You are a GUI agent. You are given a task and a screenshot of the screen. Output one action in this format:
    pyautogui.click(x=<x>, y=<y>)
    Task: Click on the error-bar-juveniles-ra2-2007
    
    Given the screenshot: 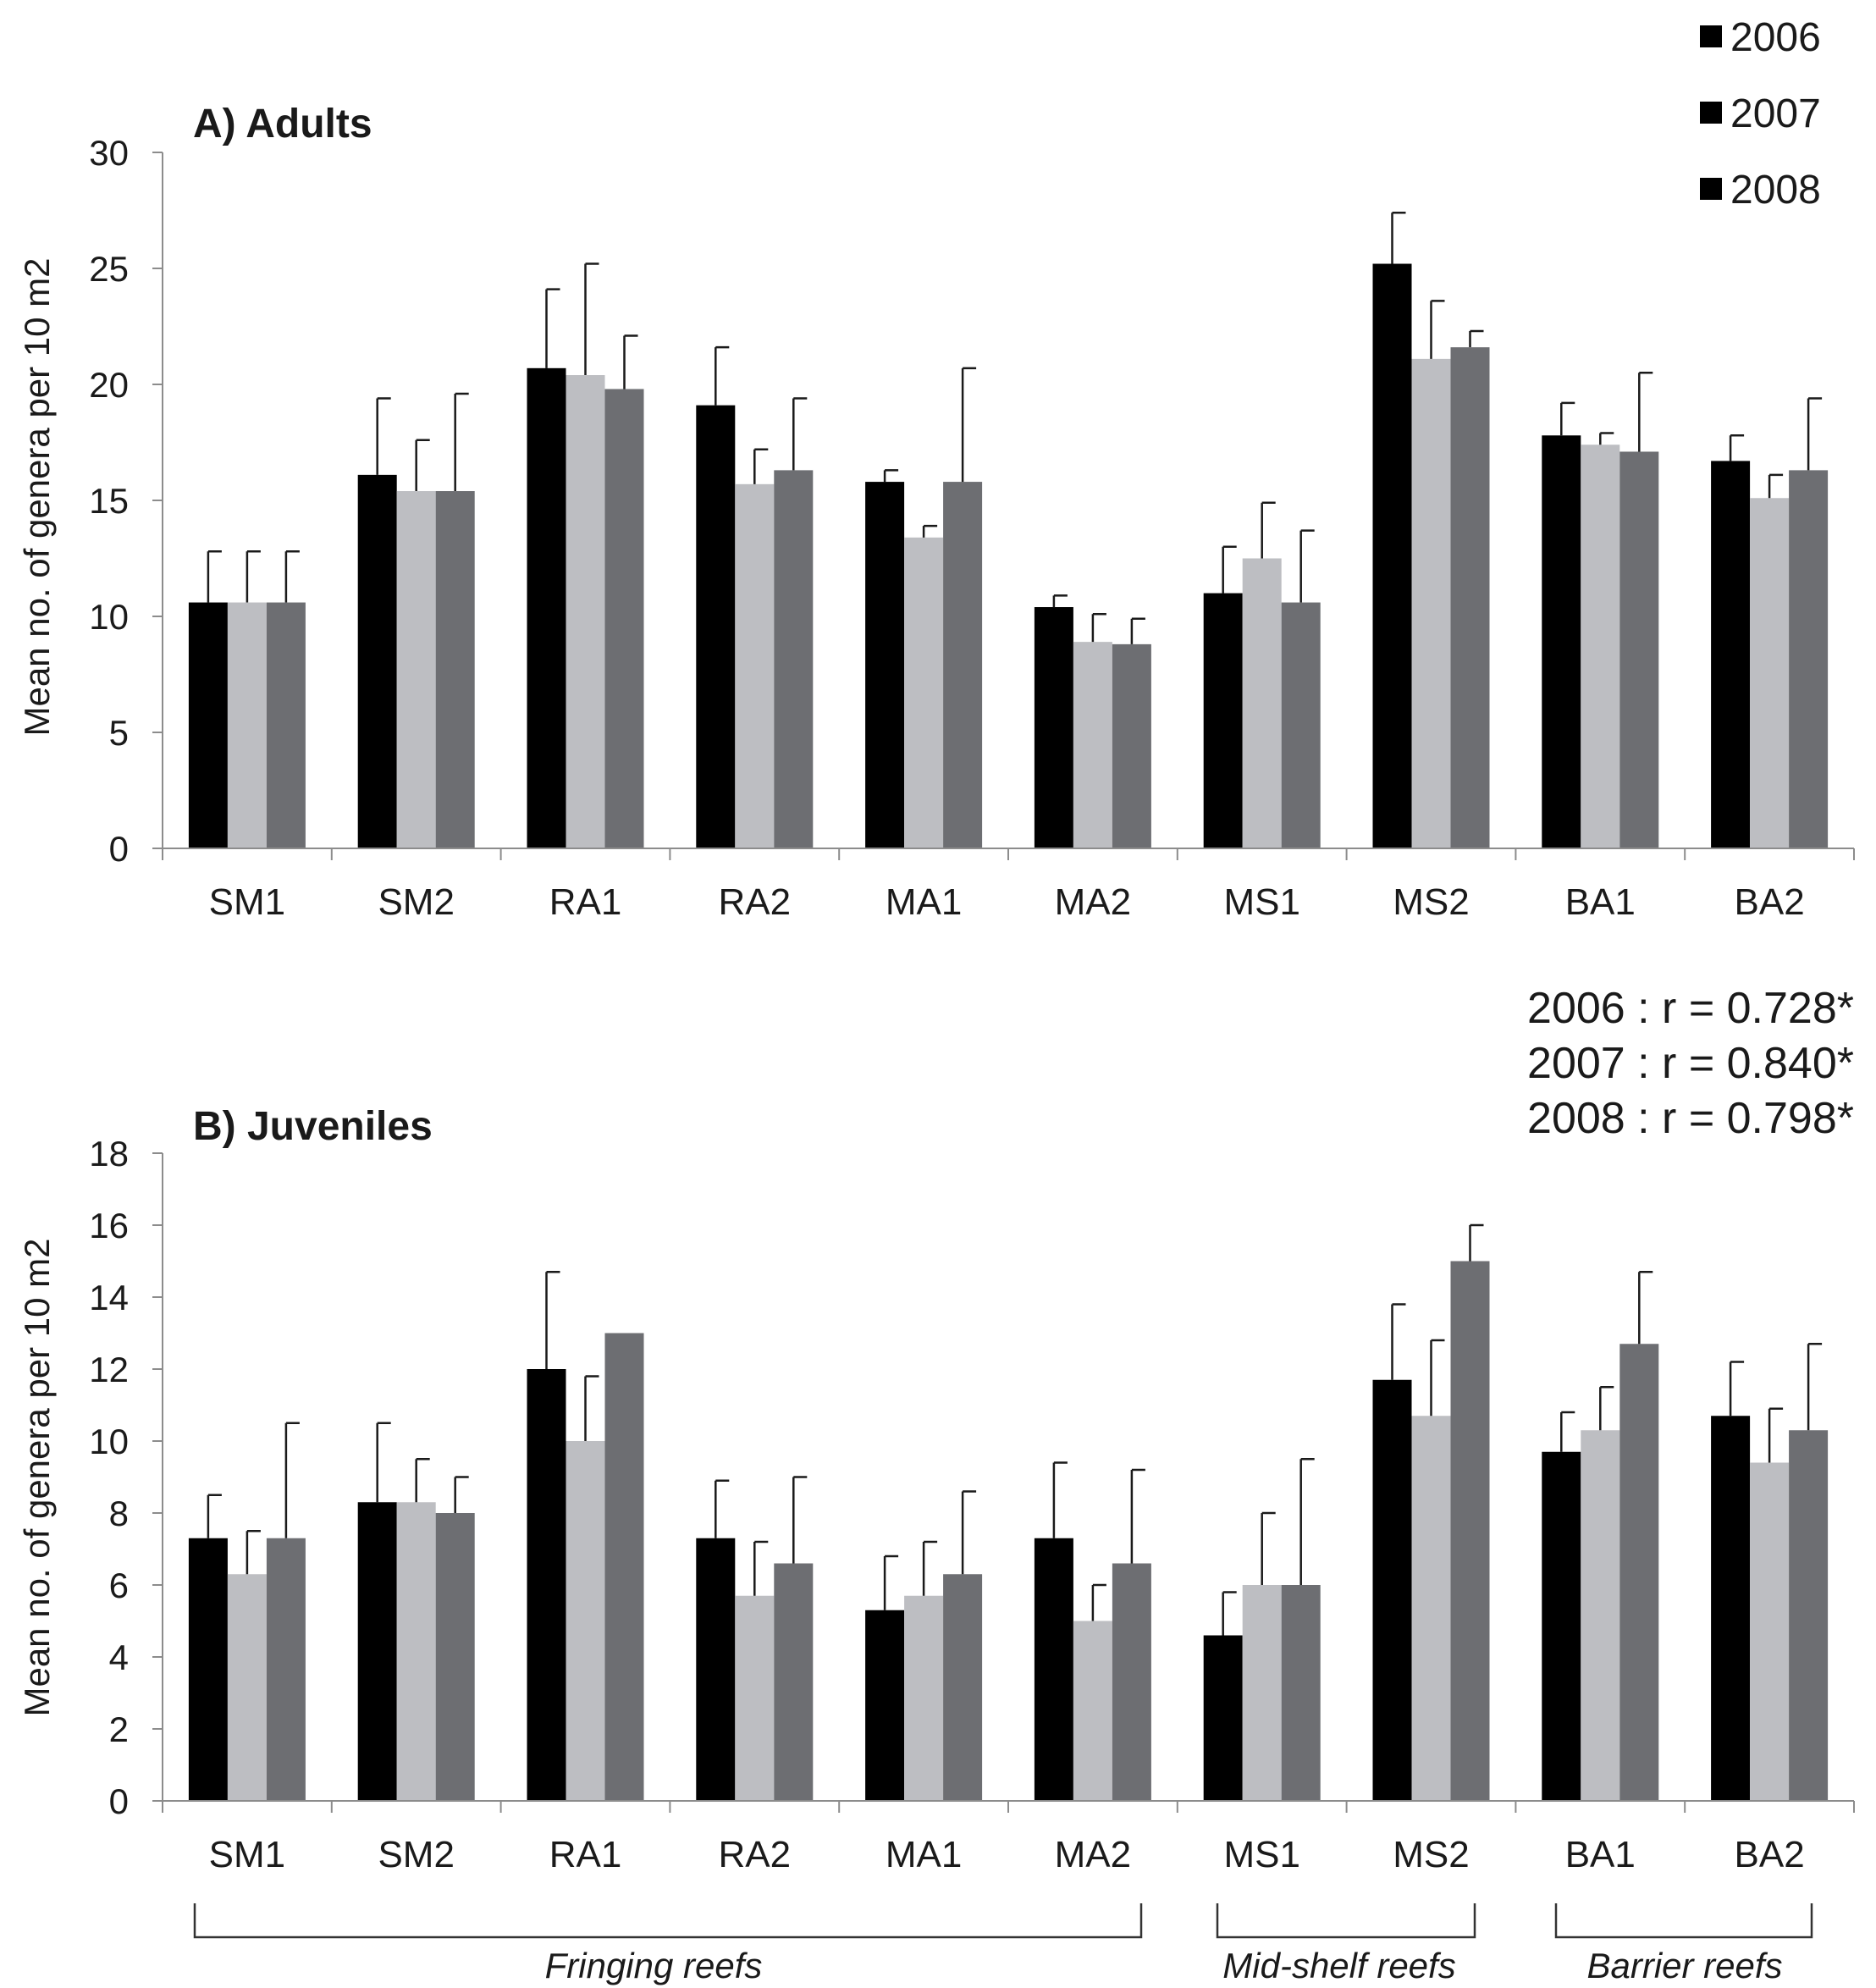 What is the action you would take?
    pyautogui.click(x=761, y=1568)
    